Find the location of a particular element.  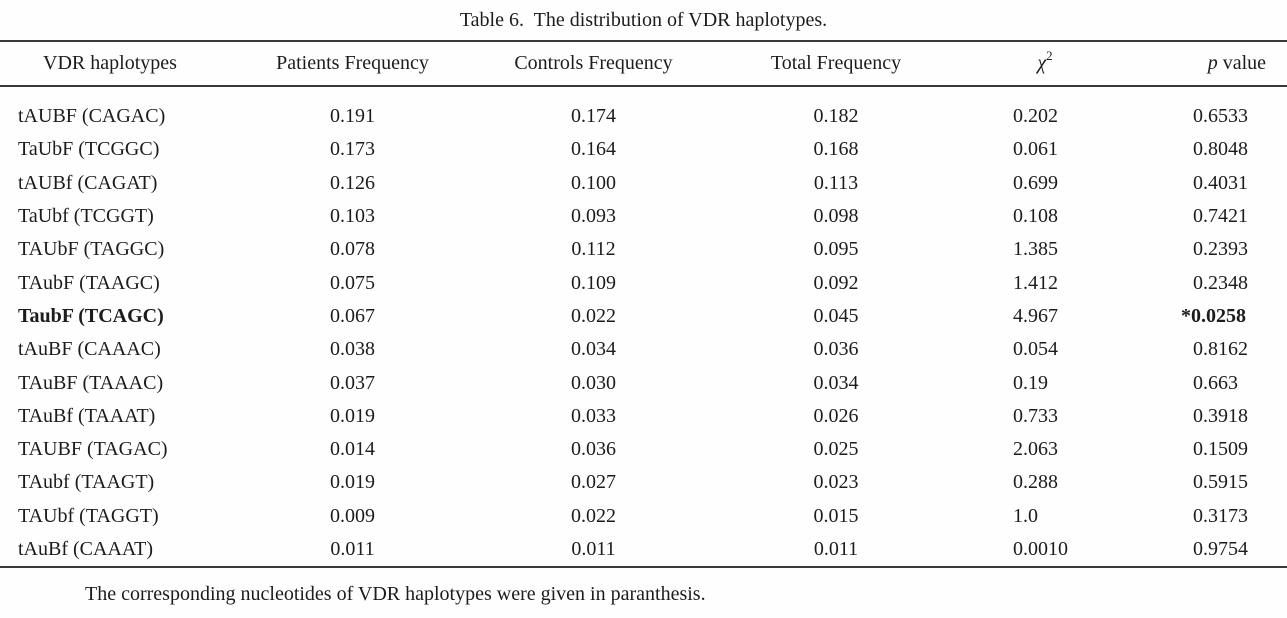

cell-total-frequency: 0.026 is located at coordinates (836, 415).